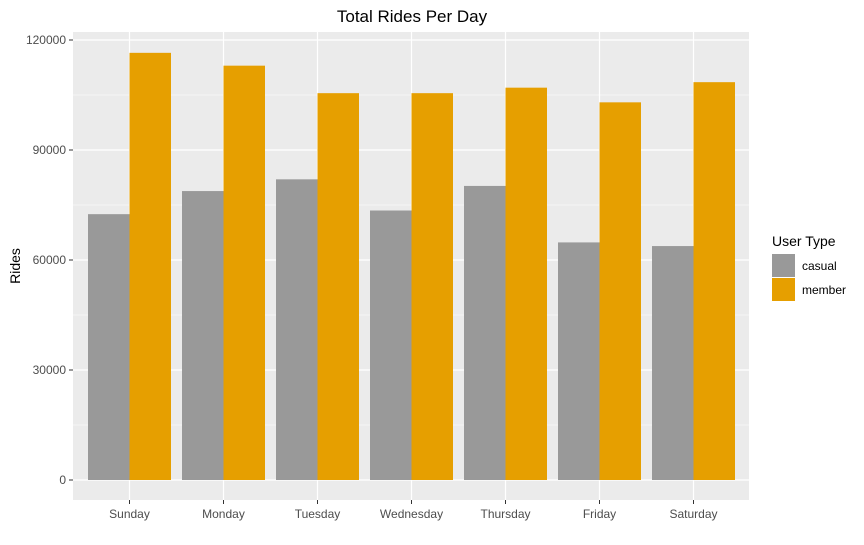 This screenshot has height=545, width=864. I want to click on bar-member-saturday, so click(714, 281).